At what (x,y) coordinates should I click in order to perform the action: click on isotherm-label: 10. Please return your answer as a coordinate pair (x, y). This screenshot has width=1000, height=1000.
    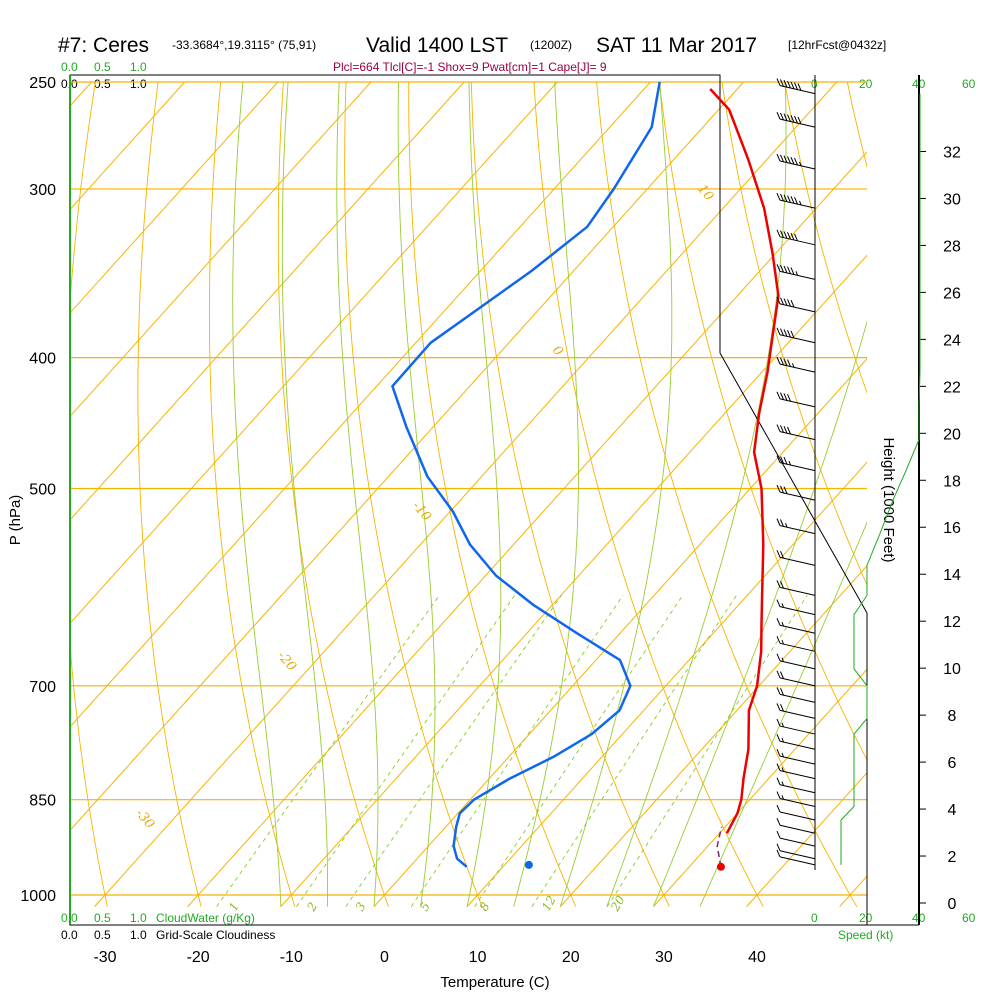
    Looking at the image, I should click on (705, 193).